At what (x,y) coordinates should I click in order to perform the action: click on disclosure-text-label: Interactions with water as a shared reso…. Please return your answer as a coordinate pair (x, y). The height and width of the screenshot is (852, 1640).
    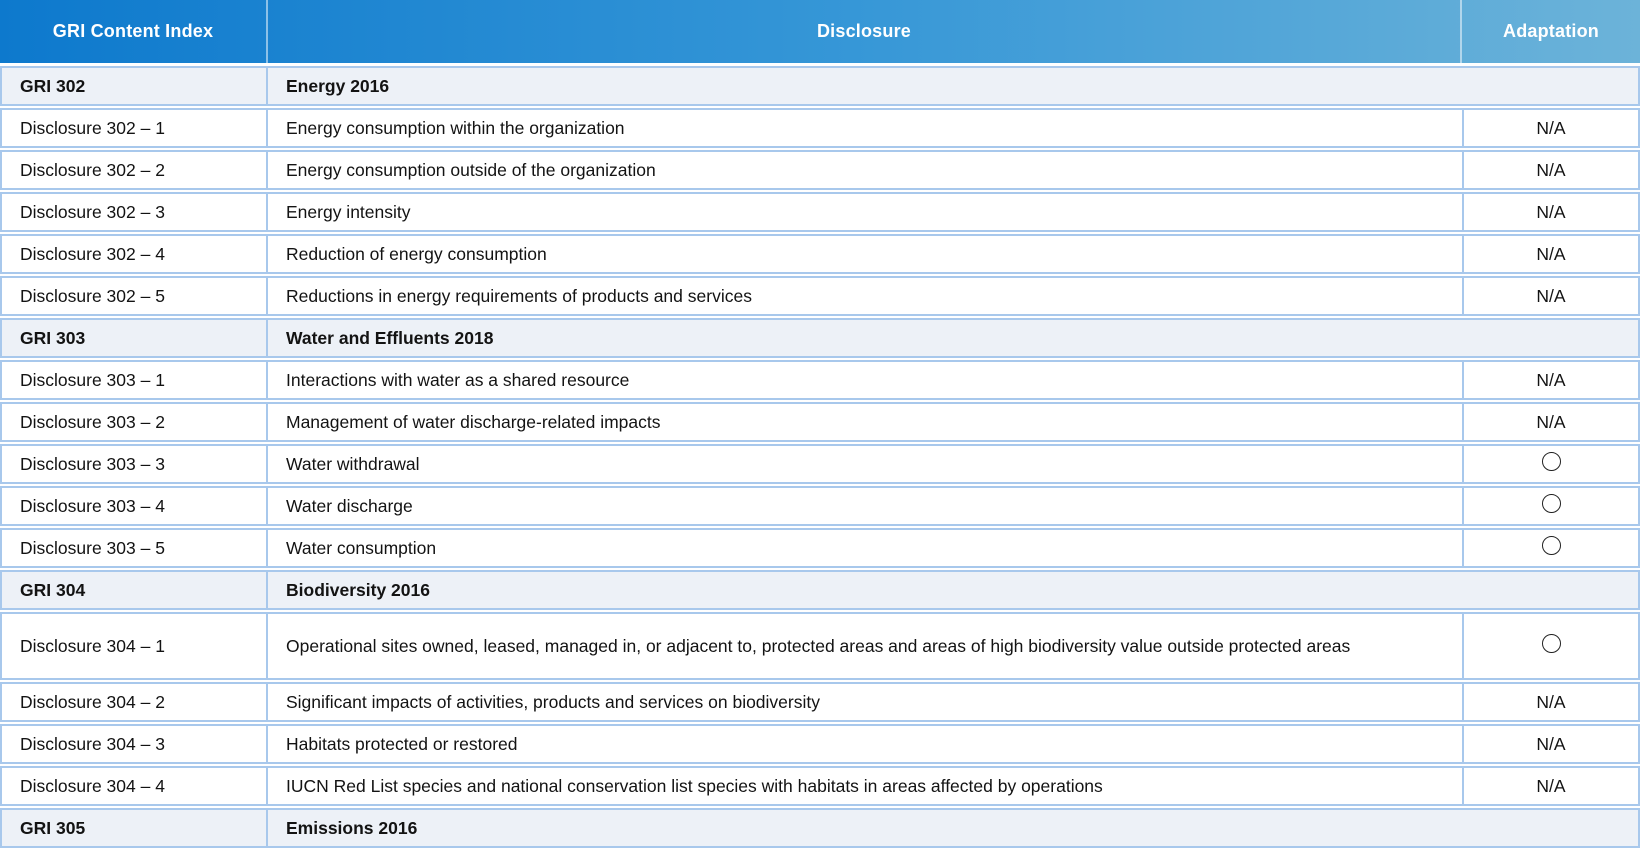
    Looking at the image, I should click on (458, 379).